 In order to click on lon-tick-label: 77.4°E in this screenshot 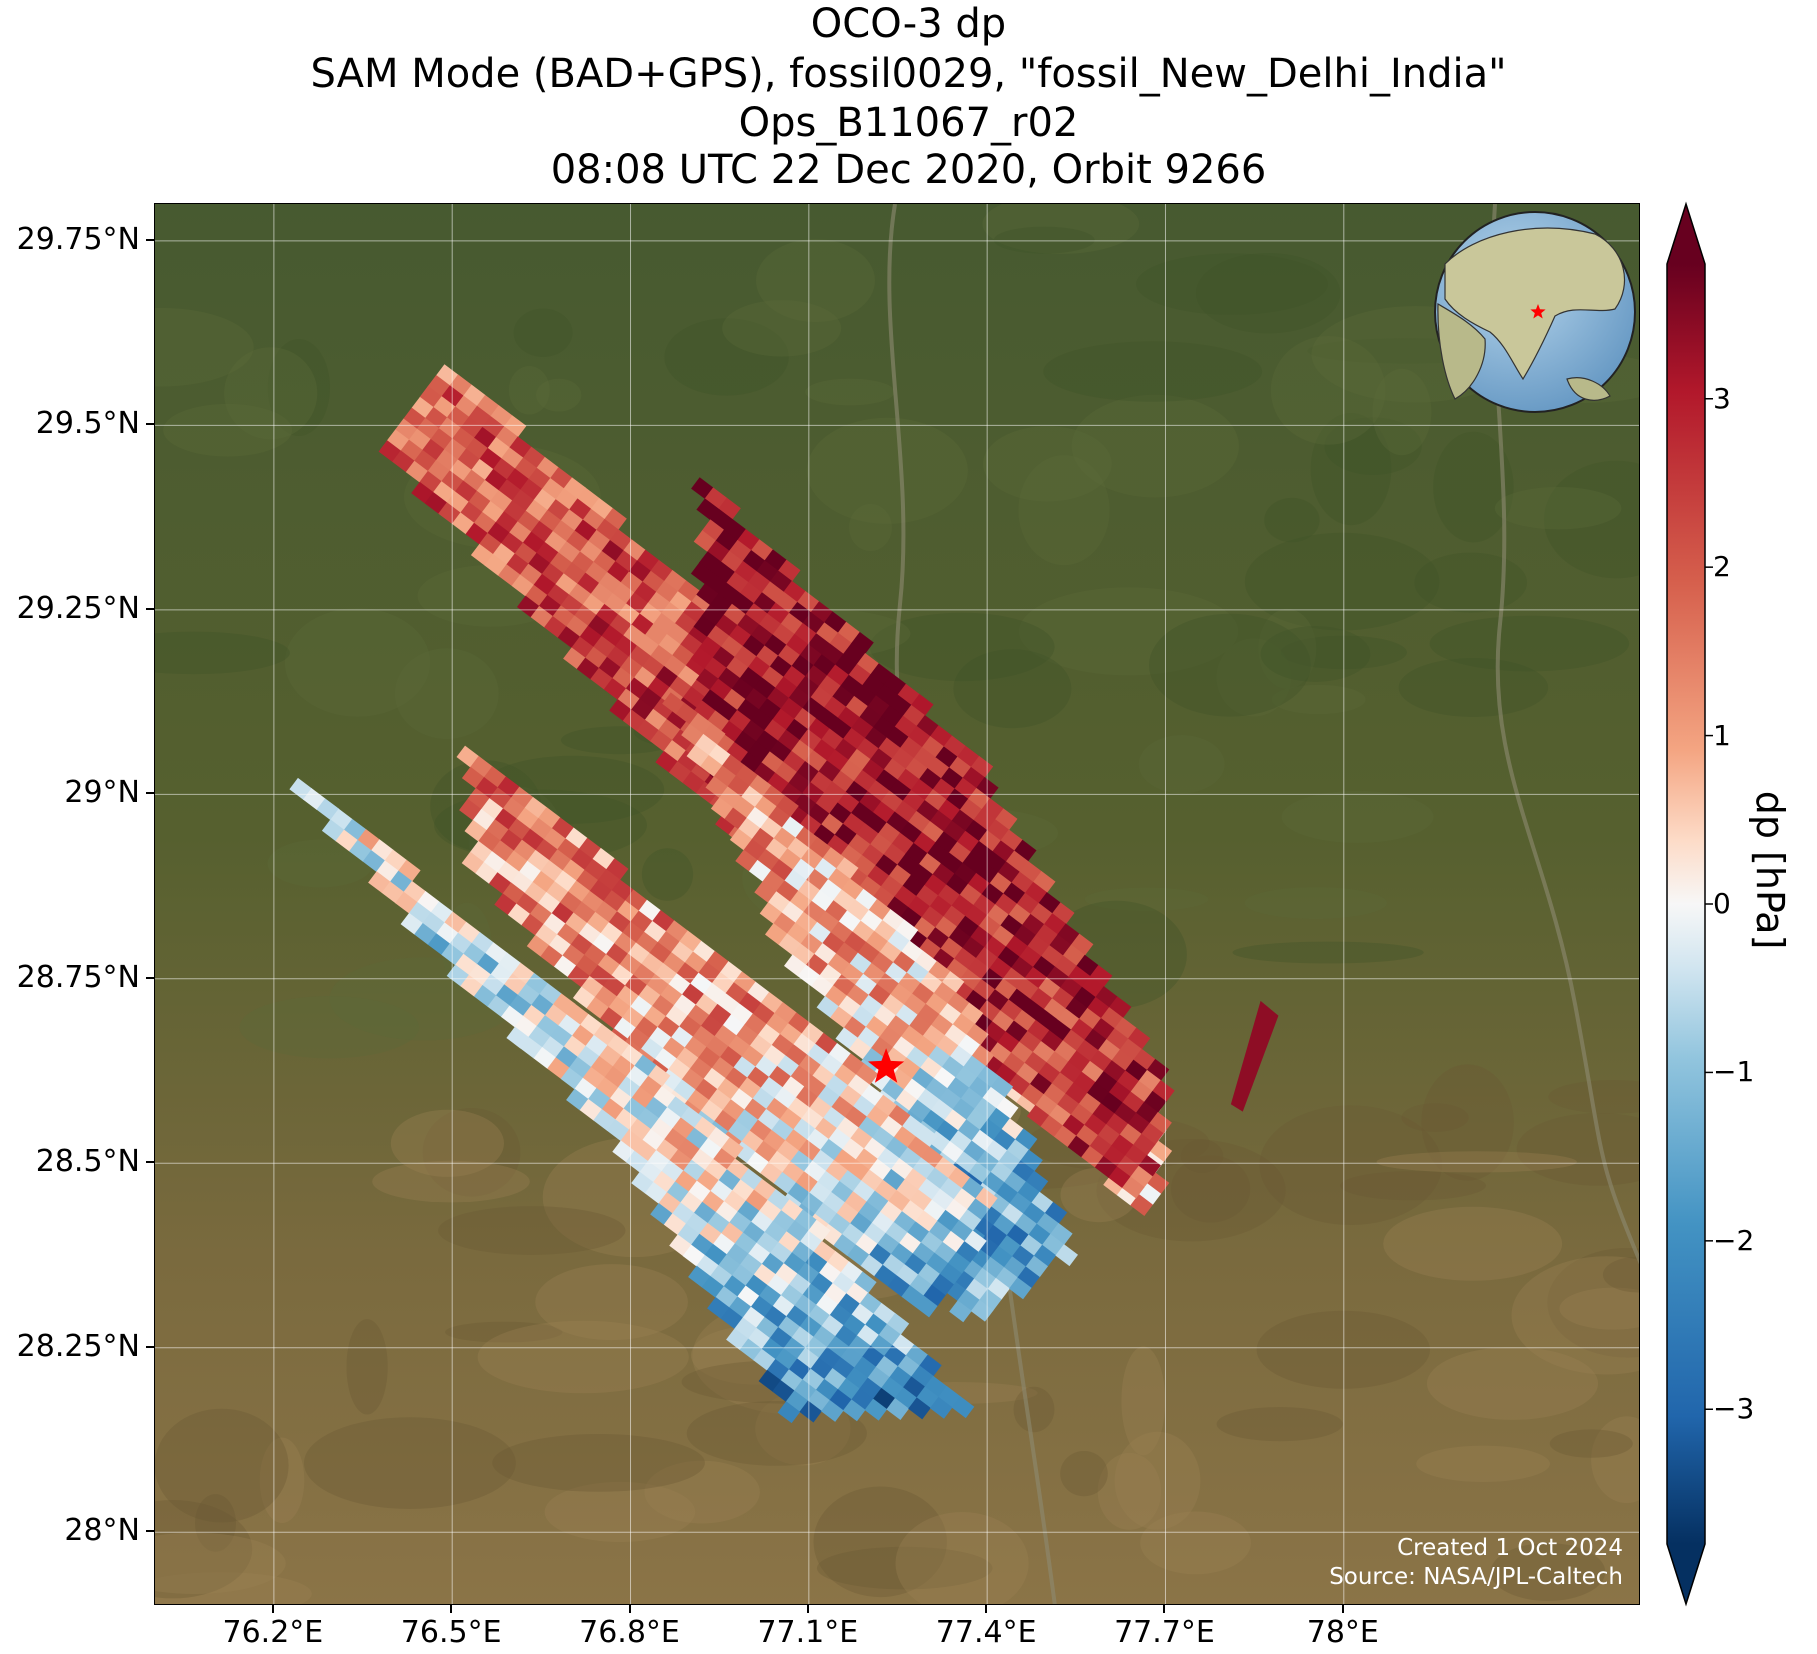, I will do `click(986, 1632)`.